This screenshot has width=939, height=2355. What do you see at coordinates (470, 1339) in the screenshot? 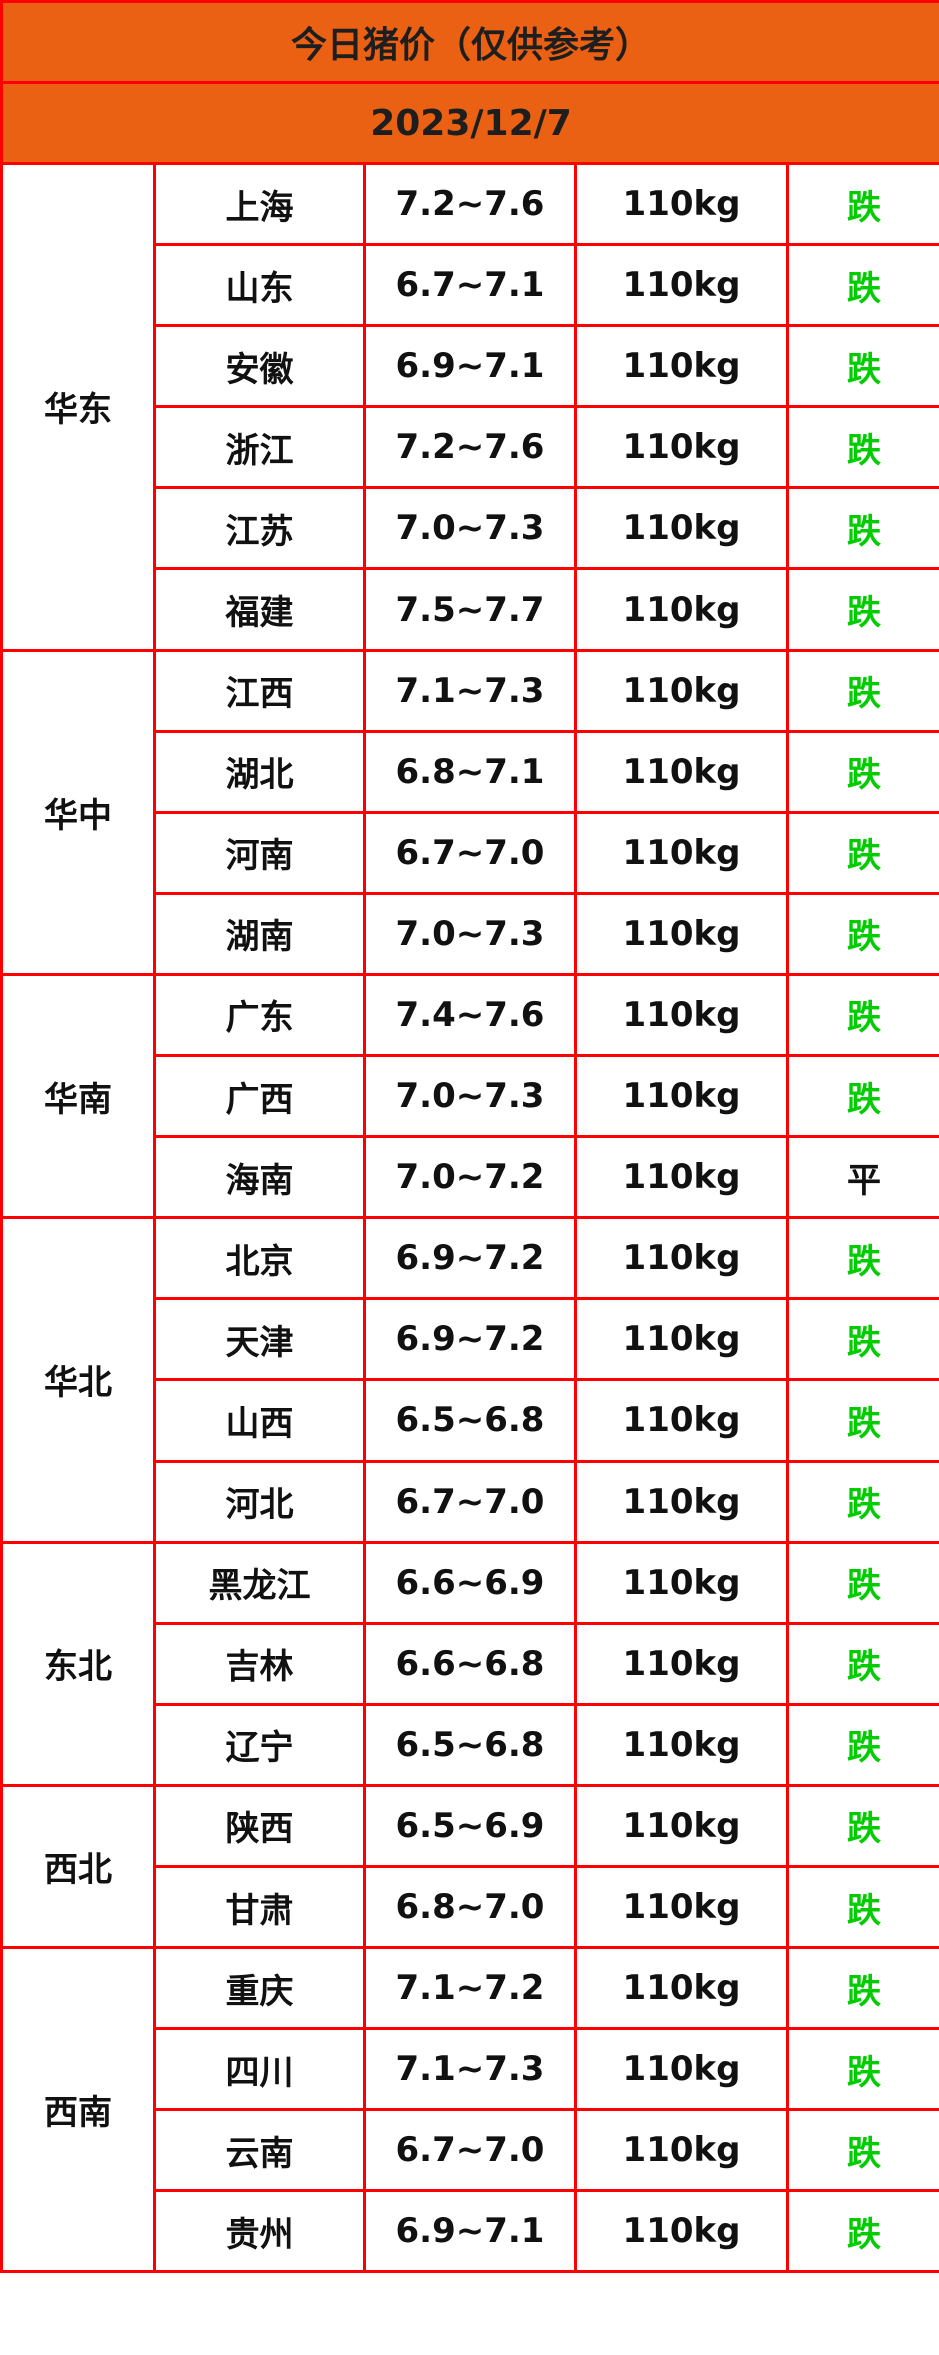
I see `table-row: 天津 6.9~7.2 110kg 跌` at bounding box center [470, 1339].